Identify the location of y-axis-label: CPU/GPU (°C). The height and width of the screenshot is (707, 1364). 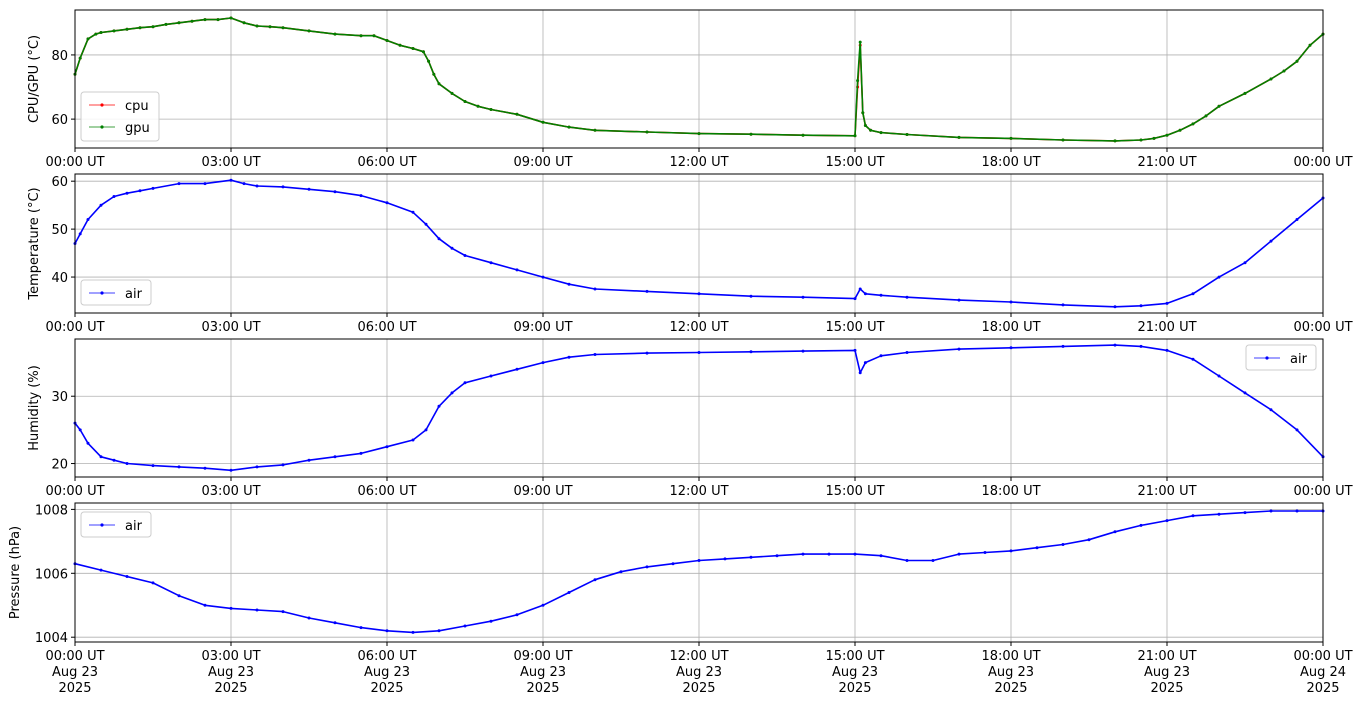
(34, 79).